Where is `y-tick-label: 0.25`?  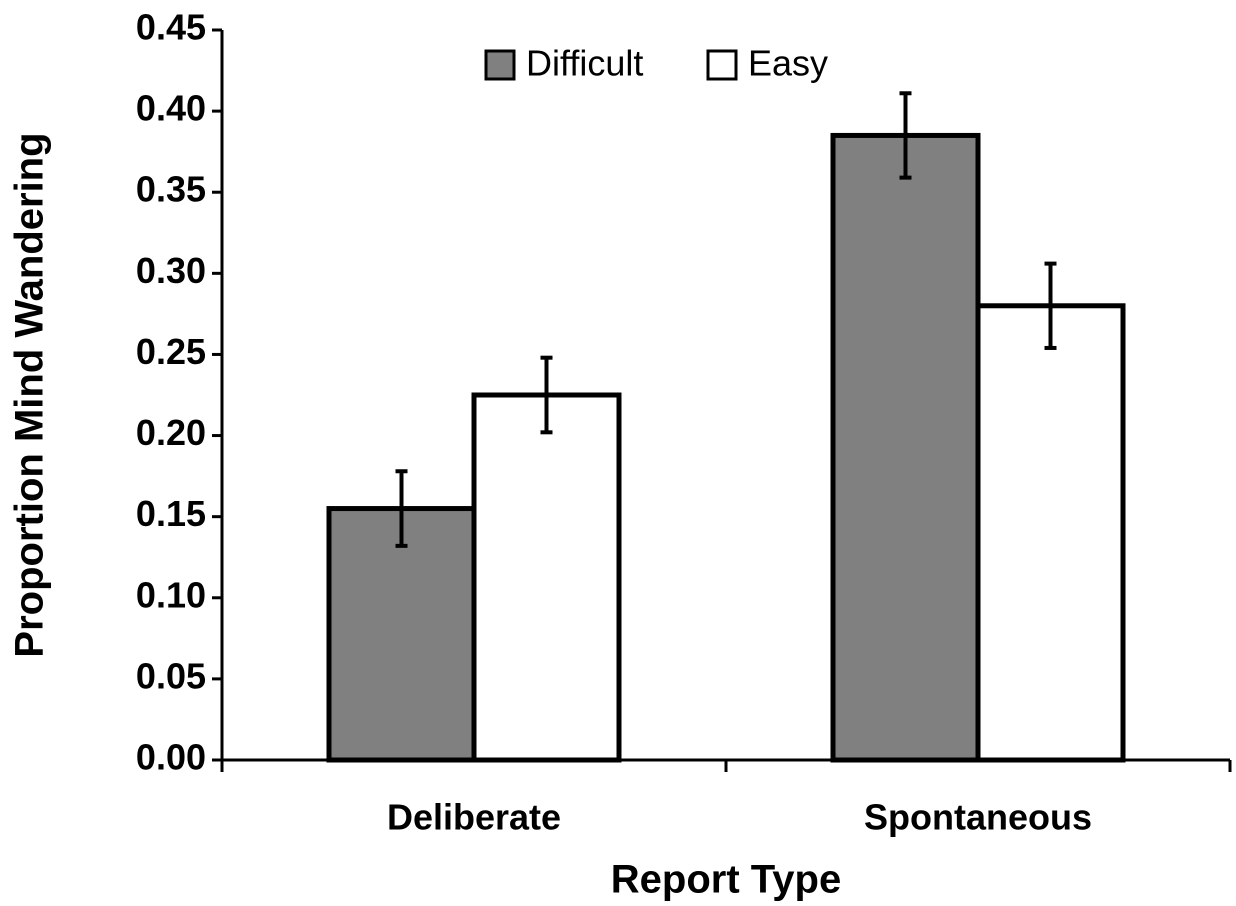
y-tick-label: 0.25 is located at coordinates (171, 351).